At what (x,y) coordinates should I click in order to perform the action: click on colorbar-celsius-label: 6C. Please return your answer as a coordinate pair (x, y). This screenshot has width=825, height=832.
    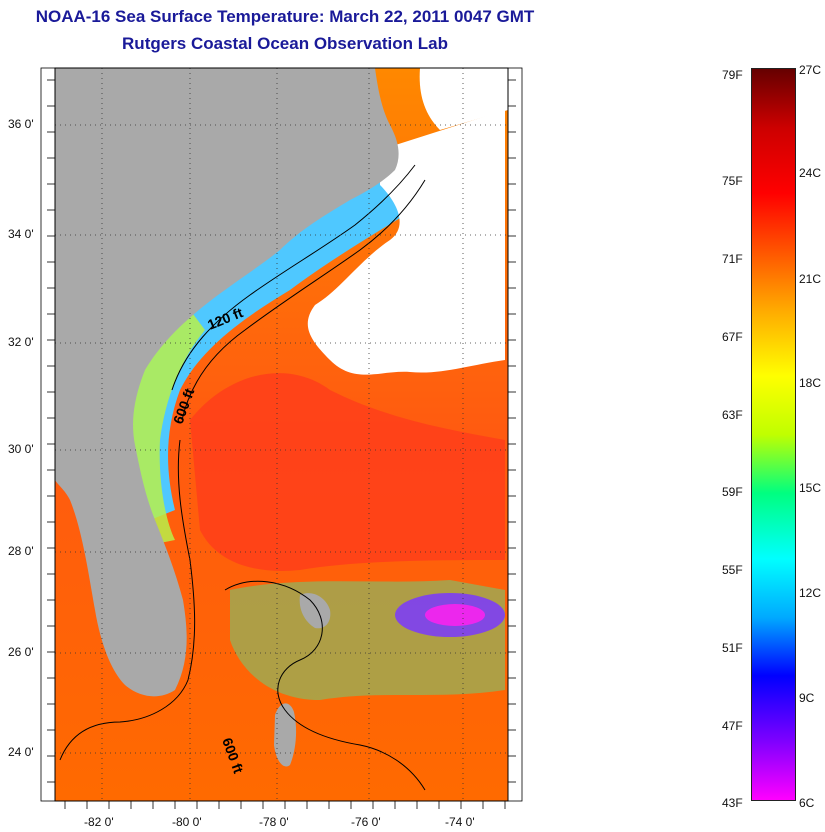
    Looking at the image, I should click on (807, 803).